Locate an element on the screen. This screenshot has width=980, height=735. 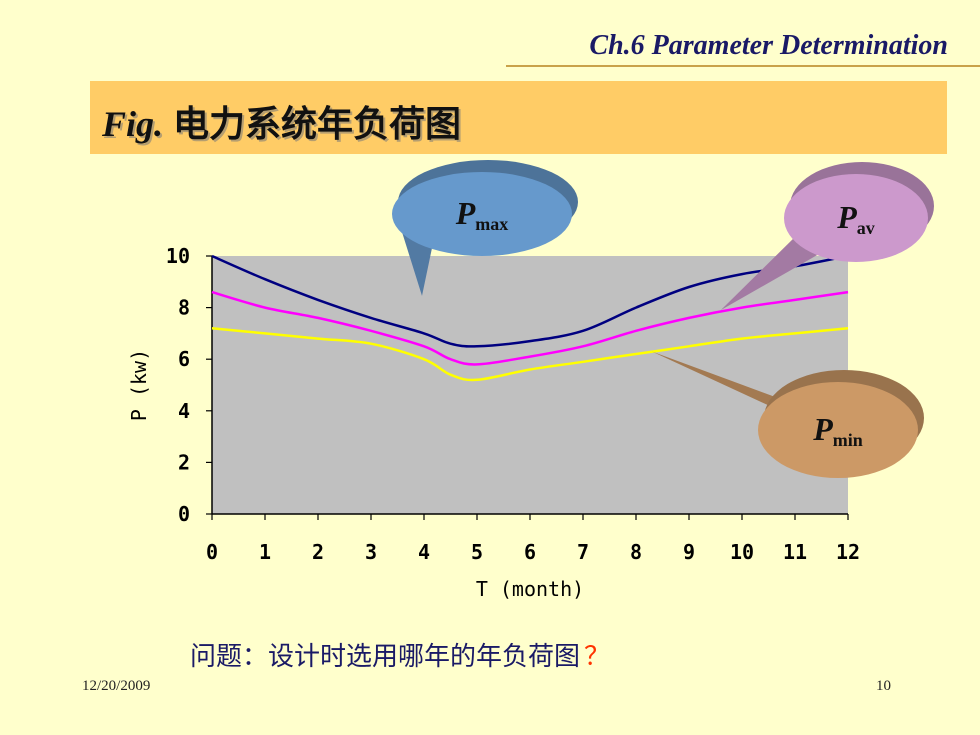
x-tick-label: 4 is located at coordinates (424, 552).